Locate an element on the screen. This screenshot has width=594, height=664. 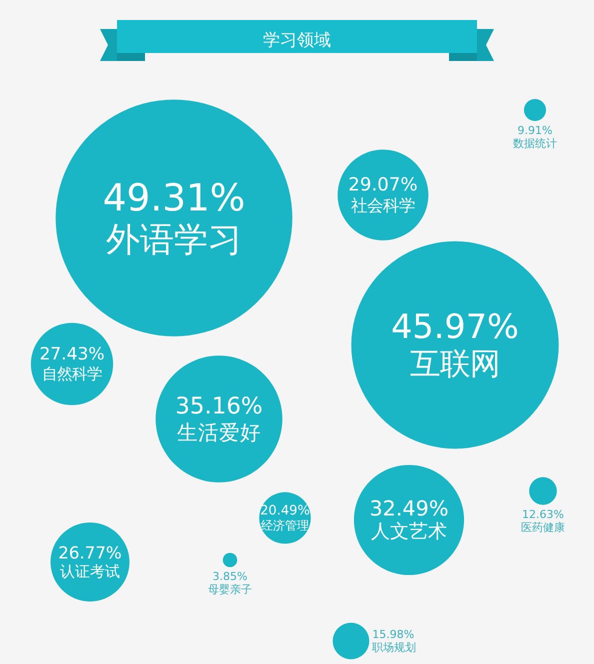
category-label: 外语学习 is located at coordinates (174, 240).